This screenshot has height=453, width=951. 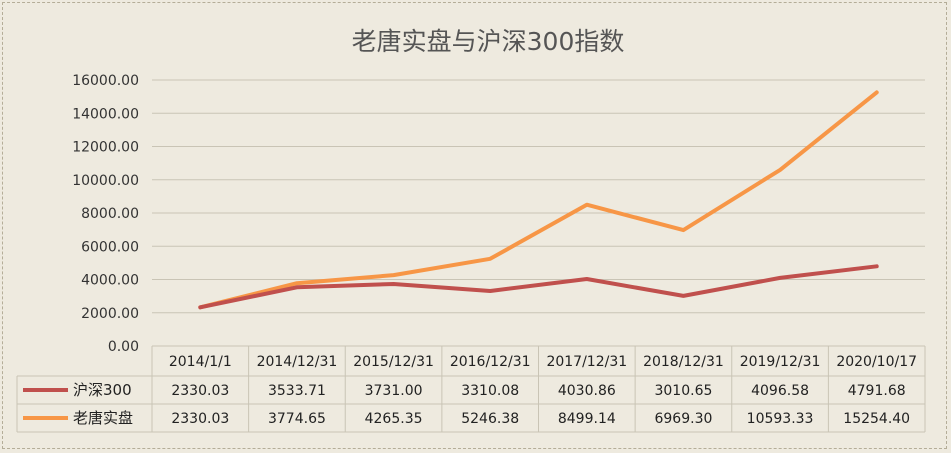 What do you see at coordinates (876, 419) in the screenshot?
I see `data-label: 15254.40` at bounding box center [876, 419].